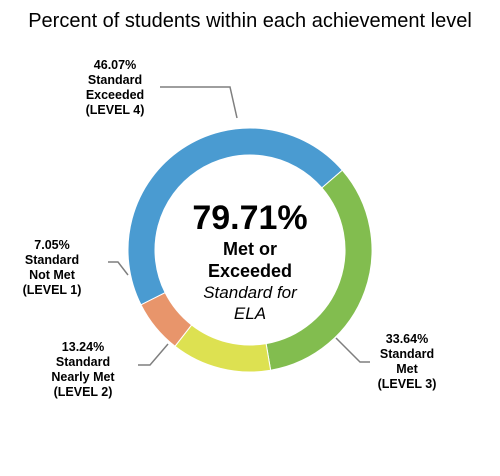 The width and height of the screenshot is (500, 476). I want to click on label-level-2-line2: Nearly Met, so click(83, 377).